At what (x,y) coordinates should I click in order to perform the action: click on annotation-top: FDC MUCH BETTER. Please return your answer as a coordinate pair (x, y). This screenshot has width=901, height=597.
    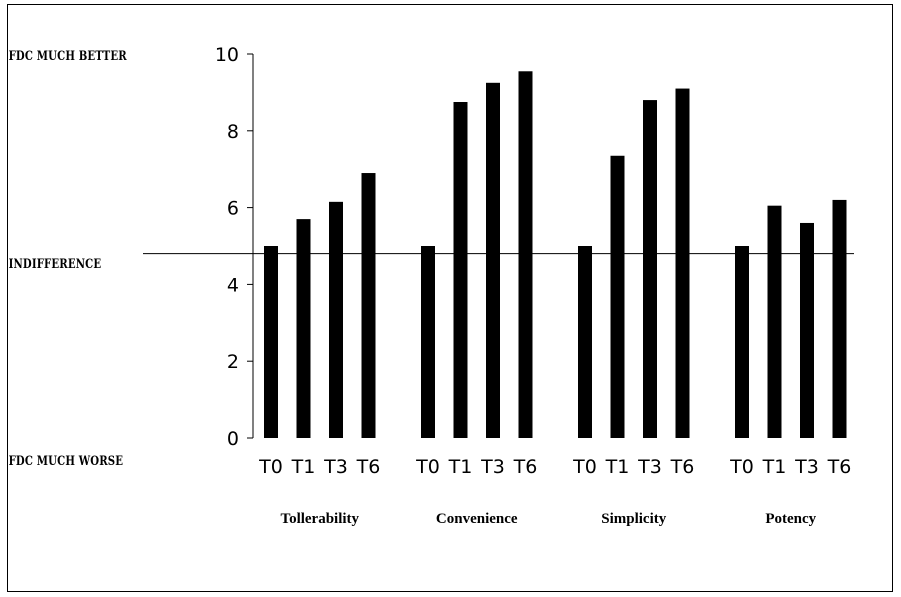
    Looking at the image, I should click on (68, 56).